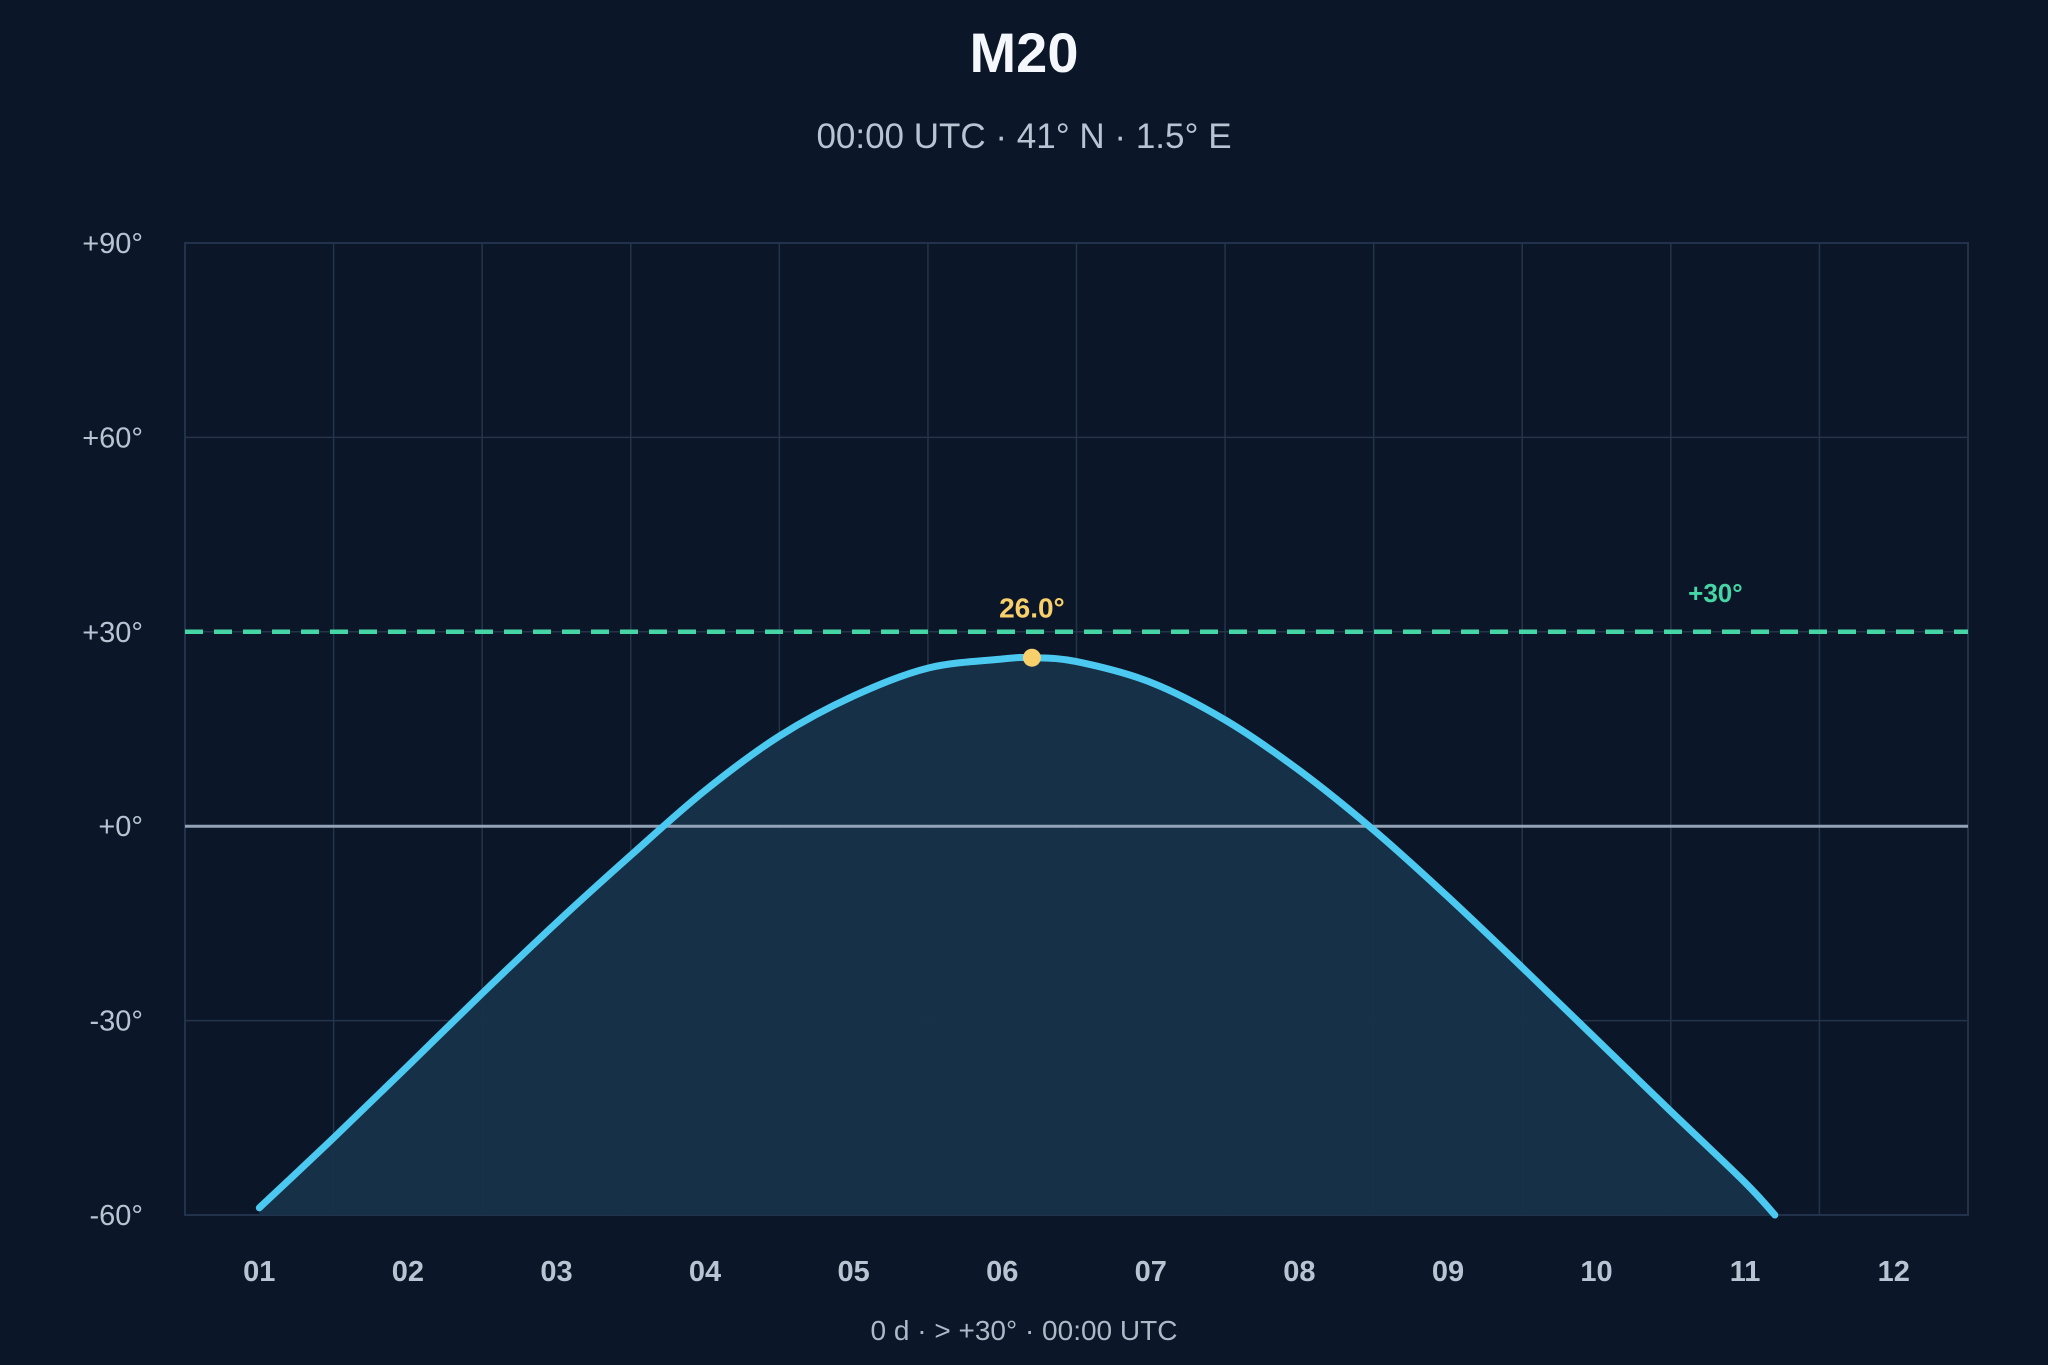 This screenshot has height=1365, width=2048. What do you see at coordinates (705, 1272) in the screenshot?
I see `x-tick-label: 04` at bounding box center [705, 1272].